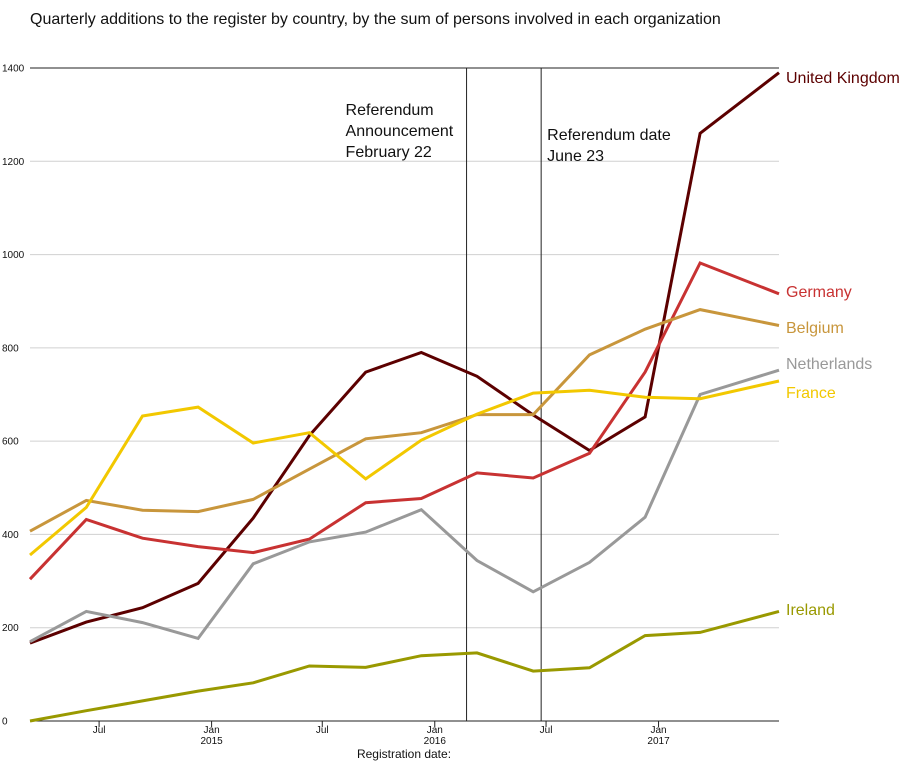 The width and height of the screenshot is (907, 761). What do you see at coordinates (658, 741) in the screenshot?
I see `x-tick-year: 2017` at bounding box center [658, 741].